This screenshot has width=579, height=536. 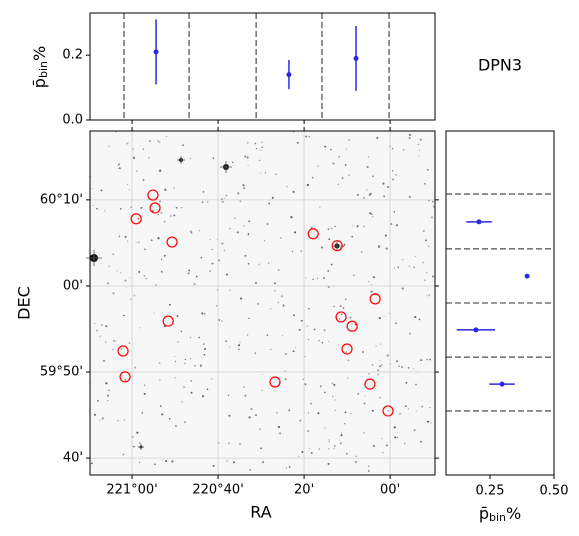 I want to click on y-axis-label: p̄bin%, so click(x=40, y=67).